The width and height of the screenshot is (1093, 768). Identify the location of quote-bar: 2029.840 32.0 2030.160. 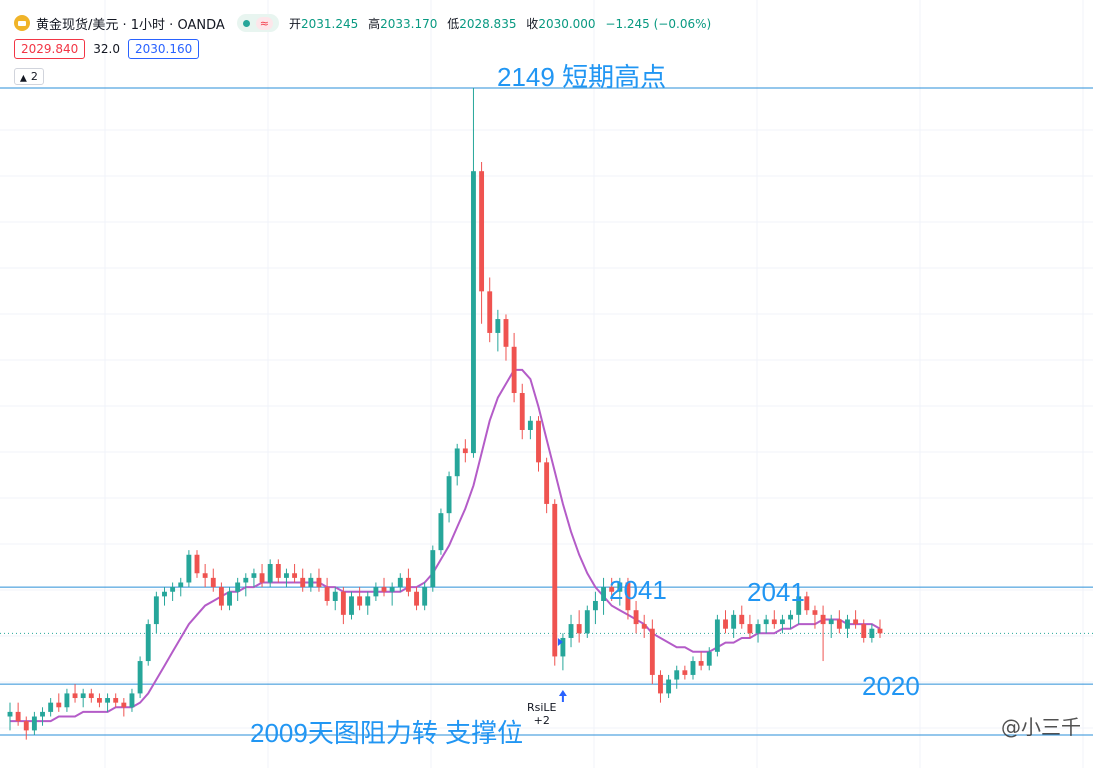
(107, 49).